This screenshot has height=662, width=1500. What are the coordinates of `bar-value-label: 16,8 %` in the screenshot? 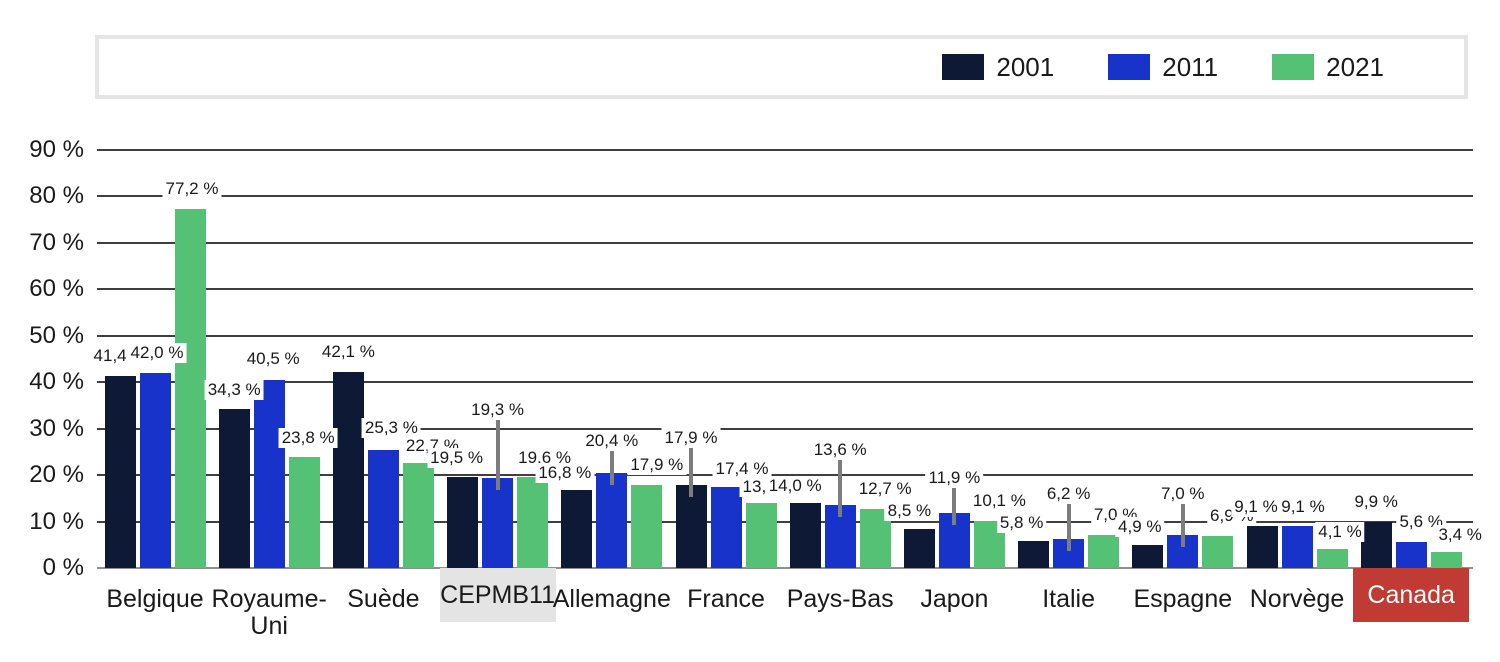 It's located at (565, 472).